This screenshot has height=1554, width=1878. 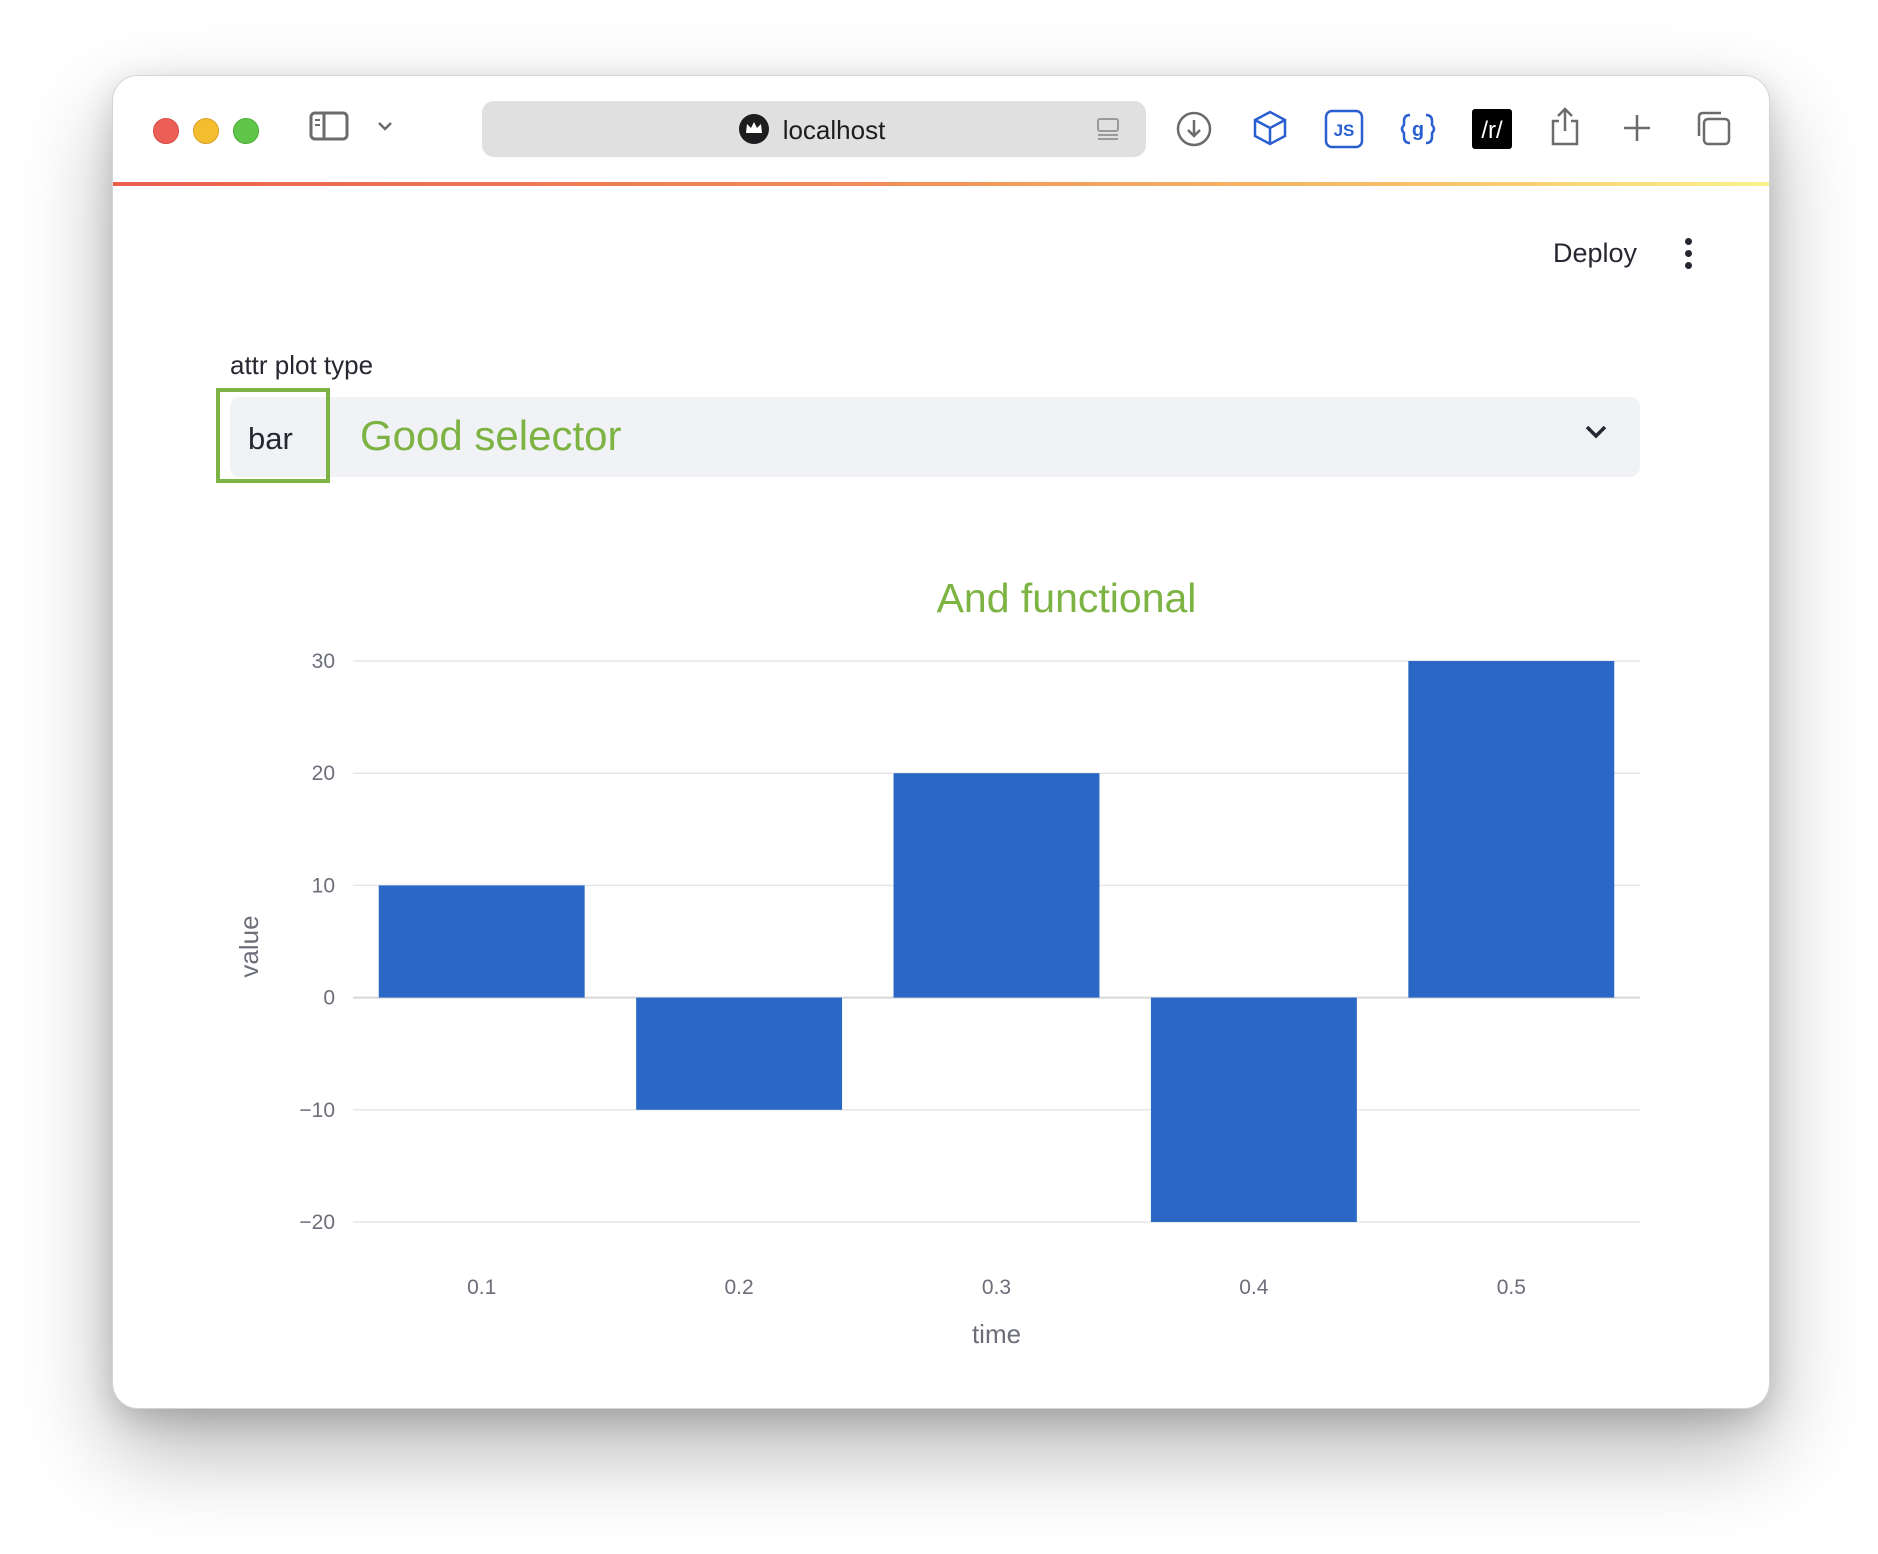 What do you see at coordinates (246, 131) in the screenshot?
I see `maximize-window-button` at bounding box center [246, 131].